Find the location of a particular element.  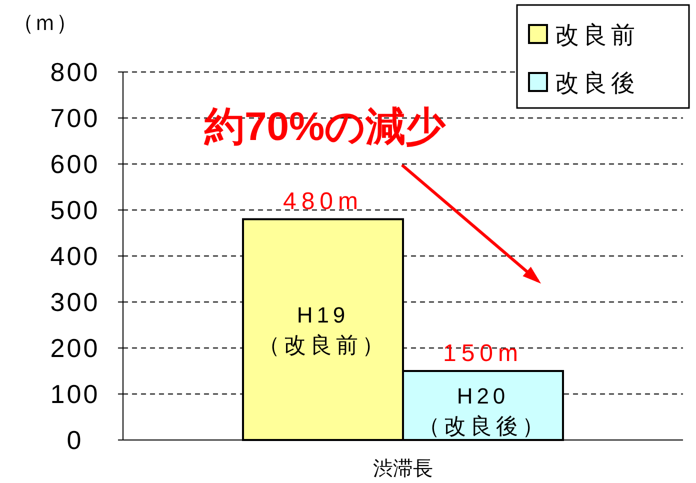

data-label: 150m is located at coordinates (483, 353).